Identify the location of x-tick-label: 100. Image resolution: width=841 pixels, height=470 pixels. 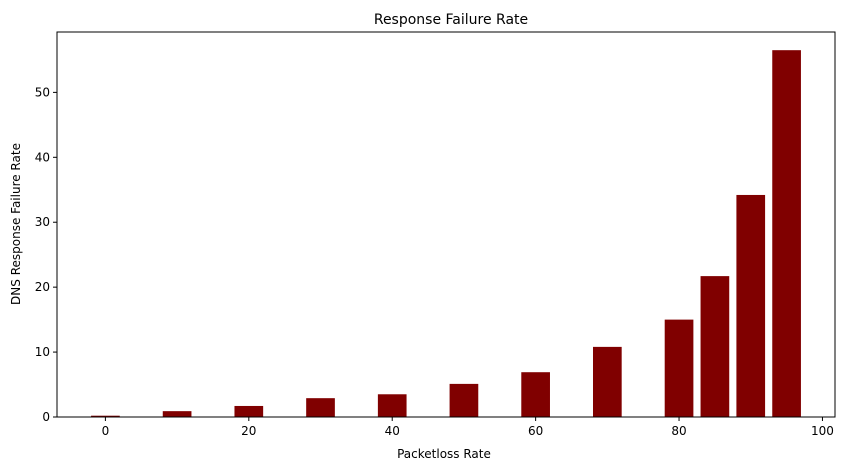
(822, 431).